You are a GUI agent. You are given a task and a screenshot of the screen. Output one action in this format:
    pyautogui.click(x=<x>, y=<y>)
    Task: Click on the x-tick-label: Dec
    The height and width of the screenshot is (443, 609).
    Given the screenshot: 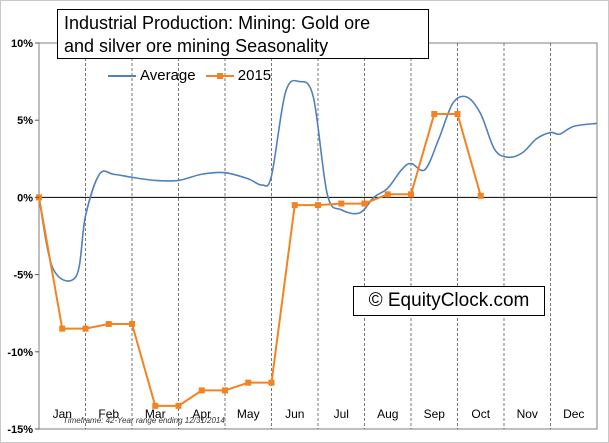 What is the action you would take?
    pyautogui.click(x=573, y=414)
    